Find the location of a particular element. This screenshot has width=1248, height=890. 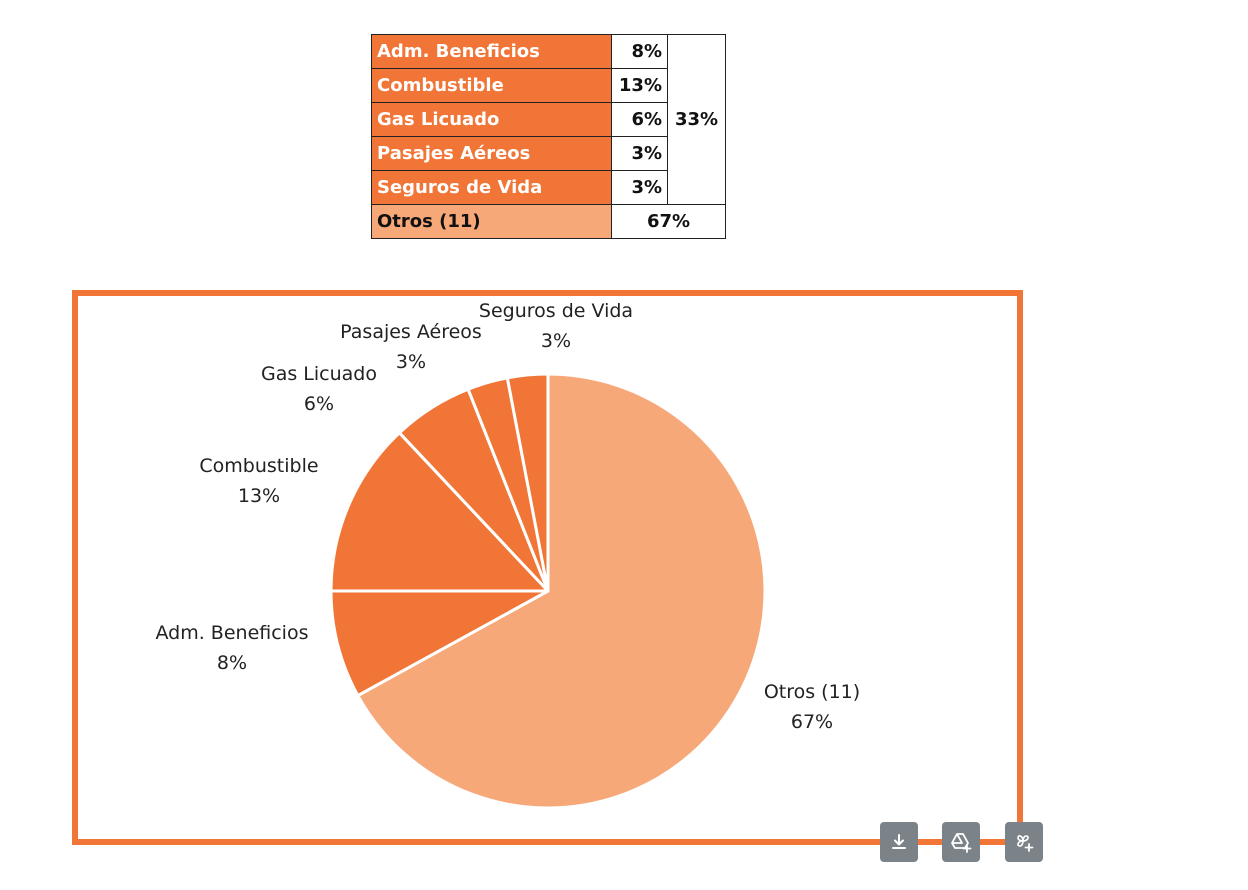

table-row: Gas Licuado 6% is located at coordinates (548, 119).